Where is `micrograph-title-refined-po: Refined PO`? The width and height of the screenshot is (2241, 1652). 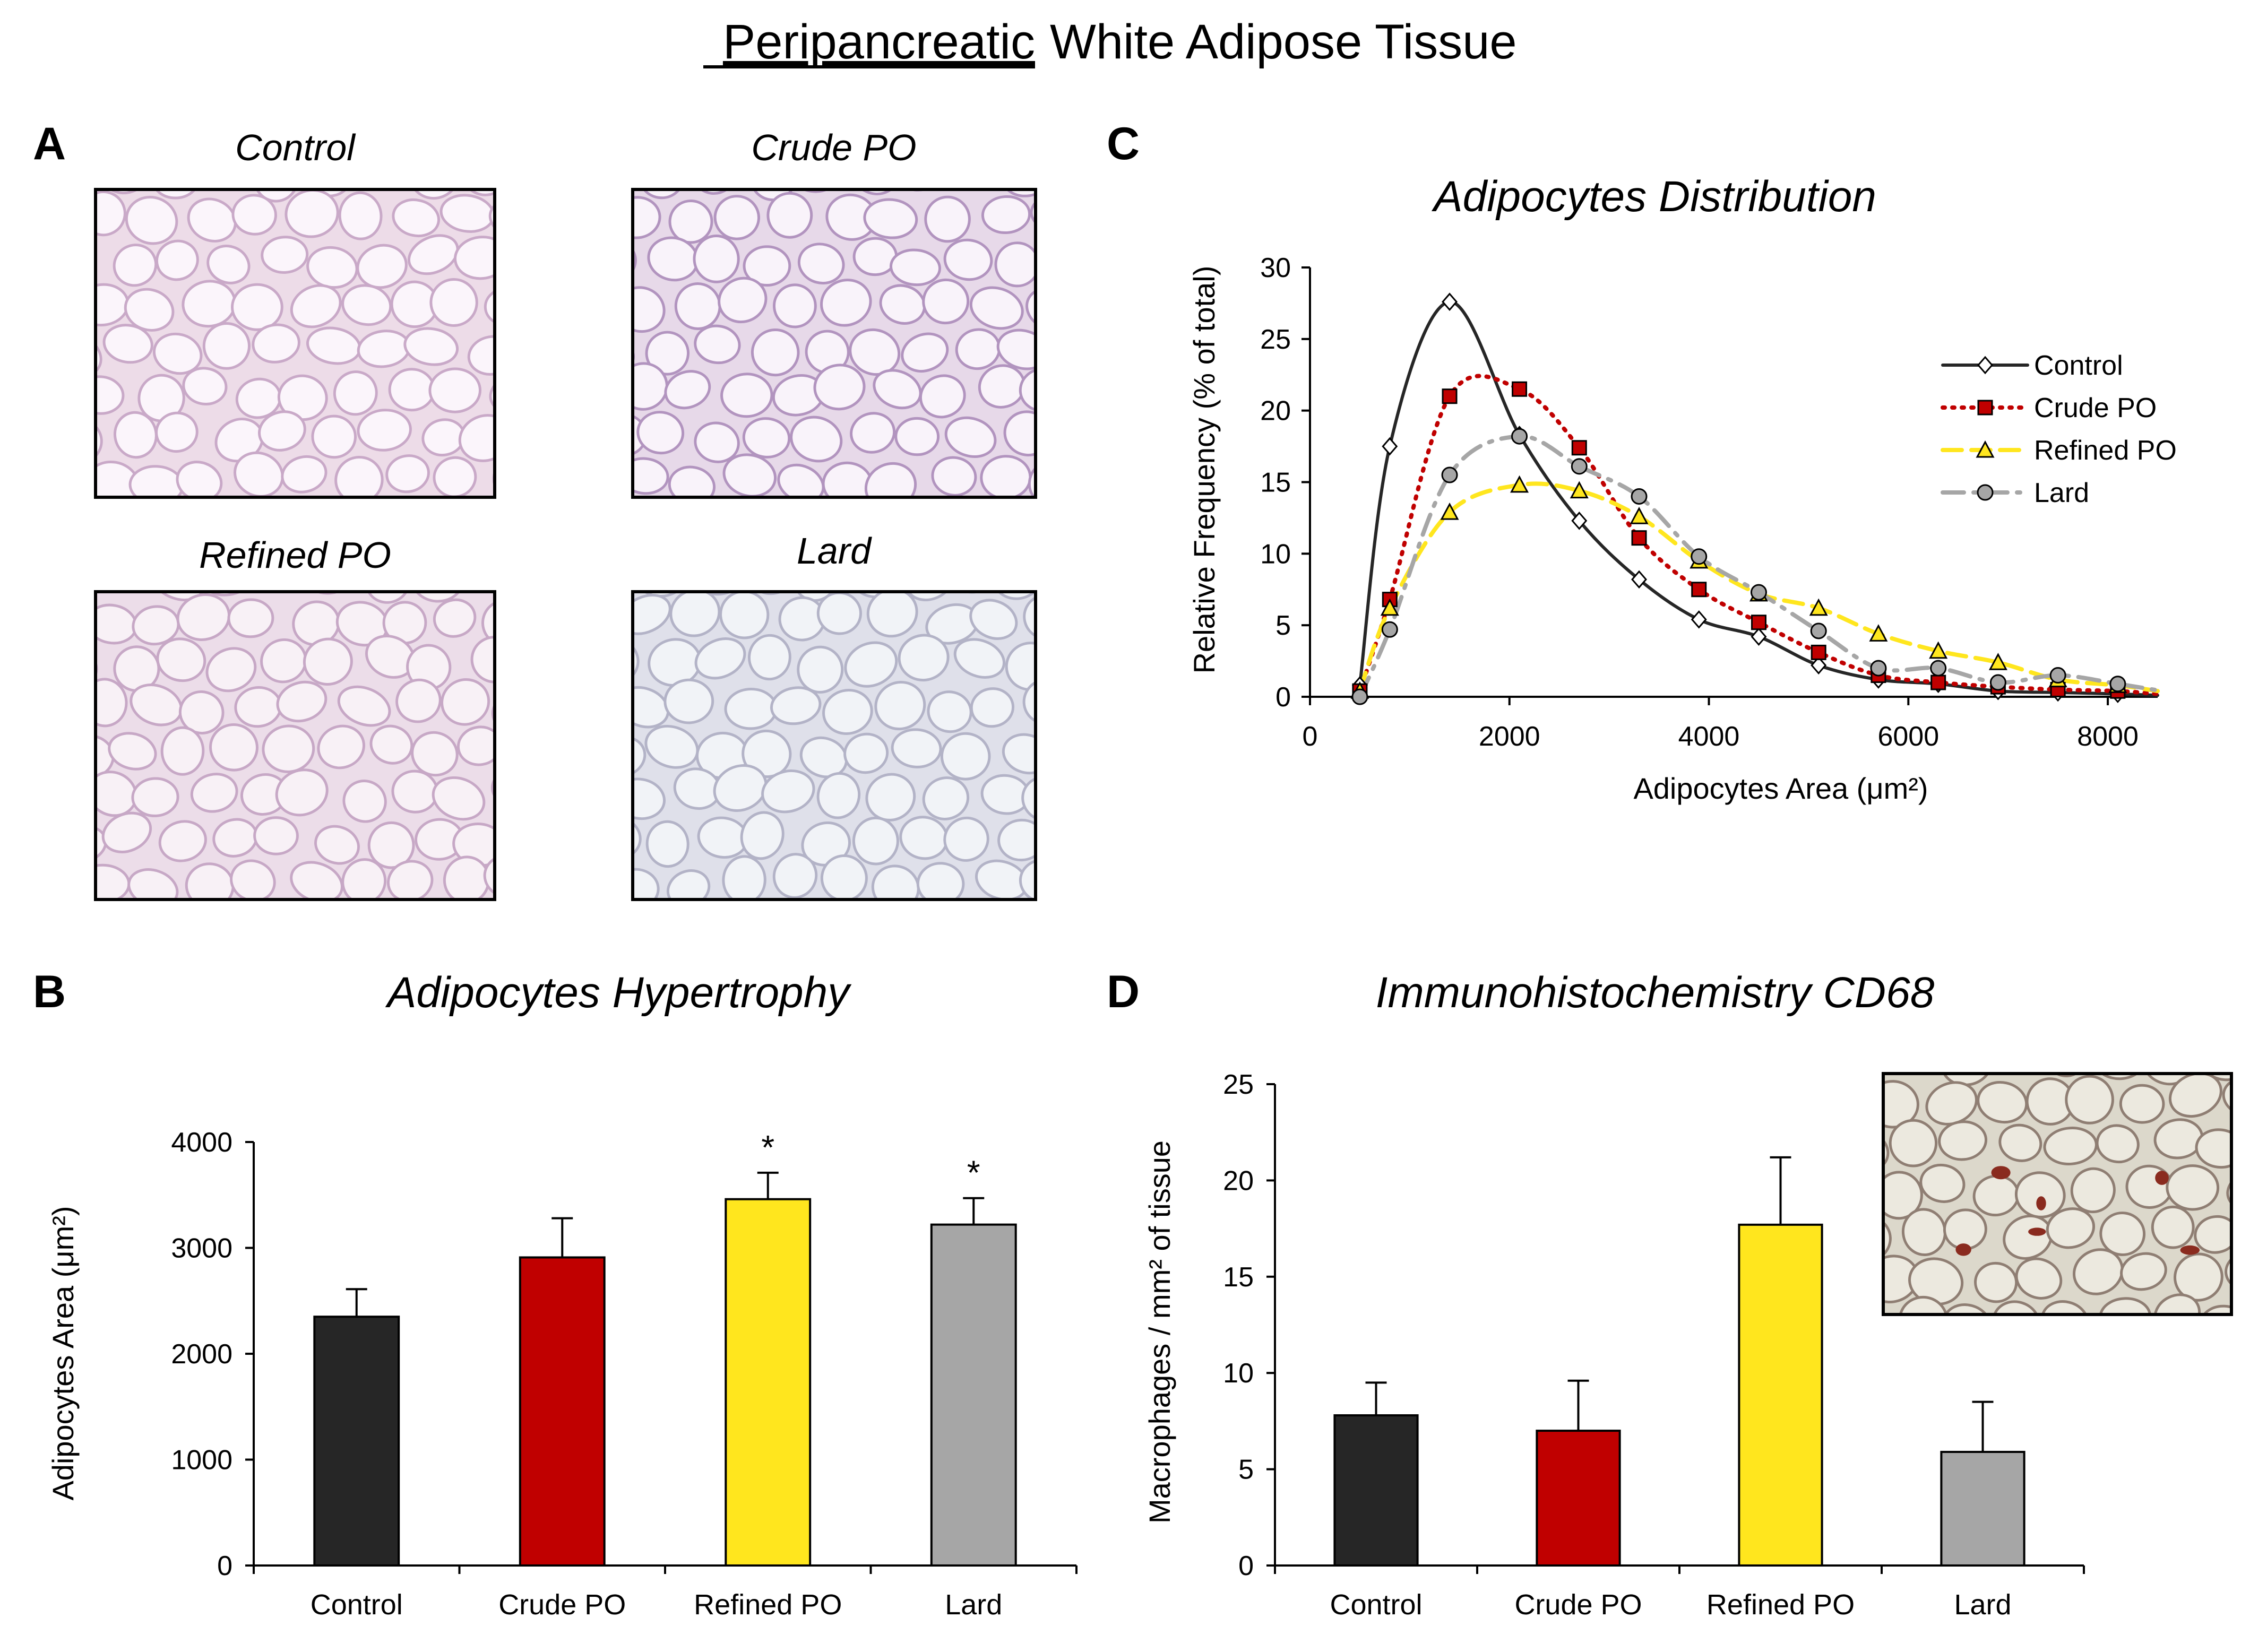 micrograph-title-refined-po: Refined PO is located at coordinates (295, 555).